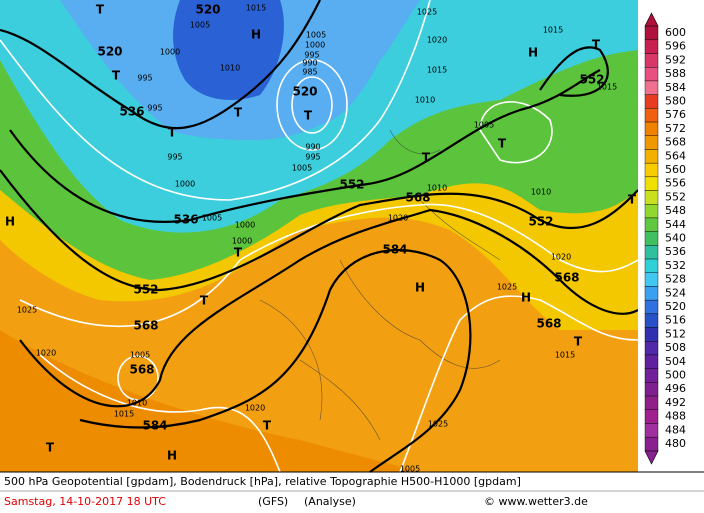 Image resolution: width=704 pixels, height=513 pixels. What do you see at coordinates (675, 347) in the screenshot?
I see `colorbar-label: 508` at bounding box center [675, 347].